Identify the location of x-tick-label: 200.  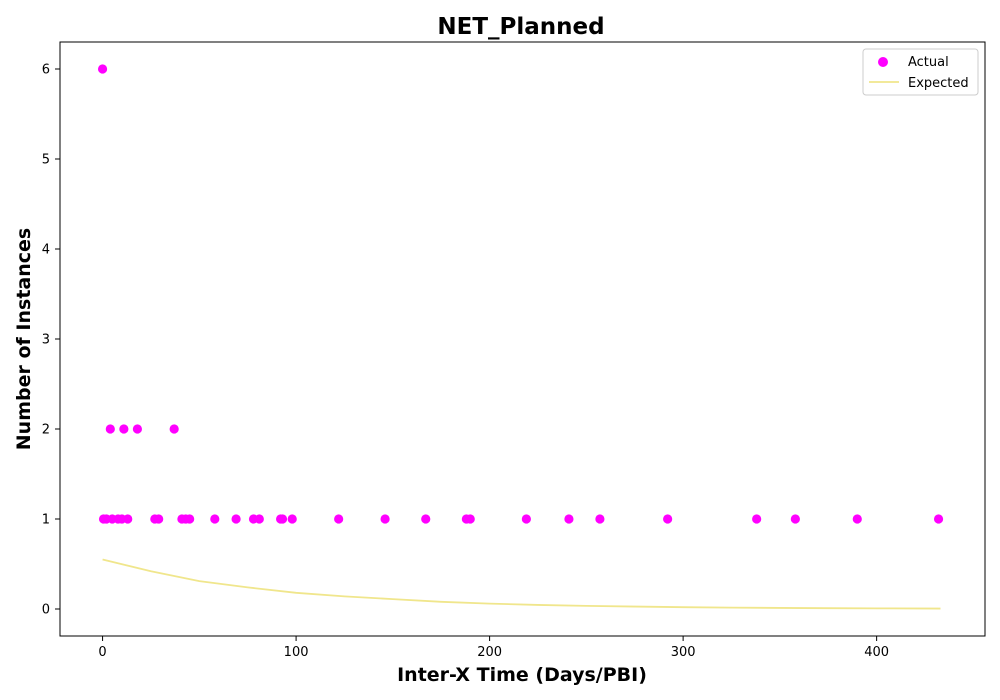
(489, 652).